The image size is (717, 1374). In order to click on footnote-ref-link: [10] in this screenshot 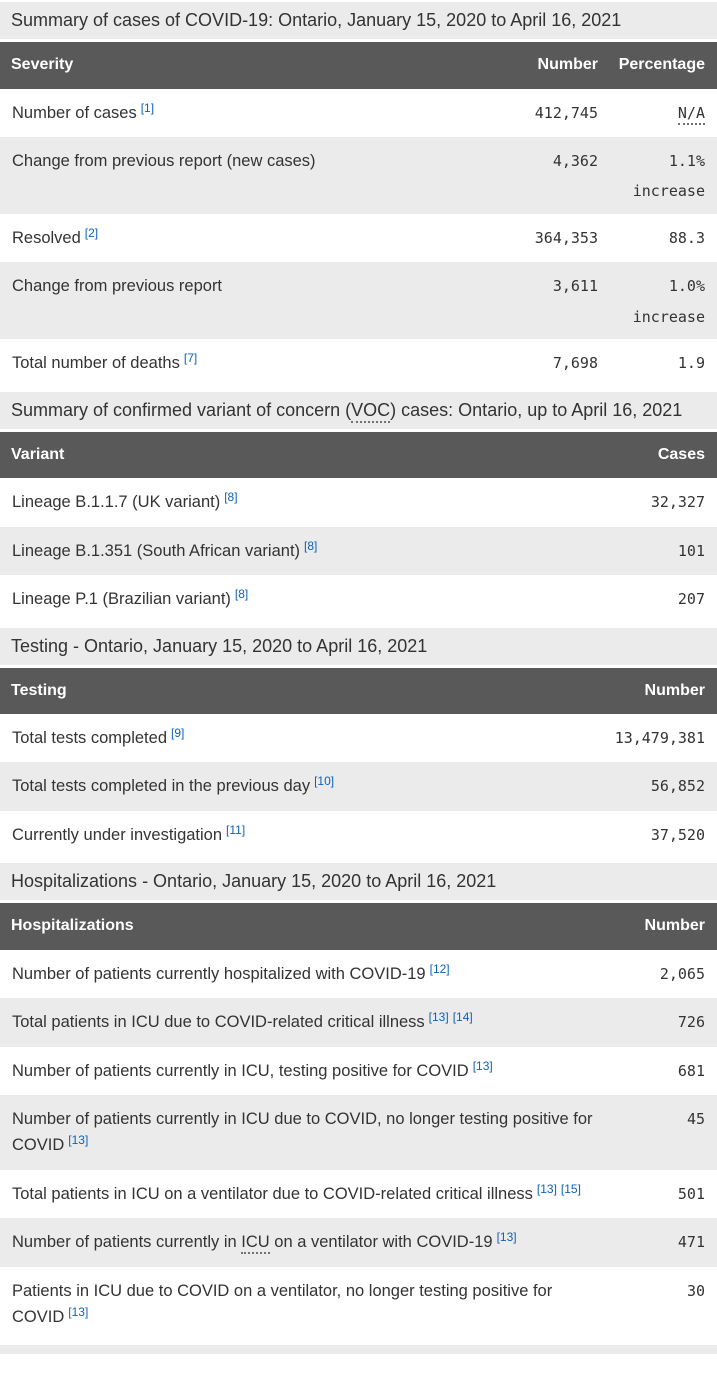, I will do `click(324, 781)`.